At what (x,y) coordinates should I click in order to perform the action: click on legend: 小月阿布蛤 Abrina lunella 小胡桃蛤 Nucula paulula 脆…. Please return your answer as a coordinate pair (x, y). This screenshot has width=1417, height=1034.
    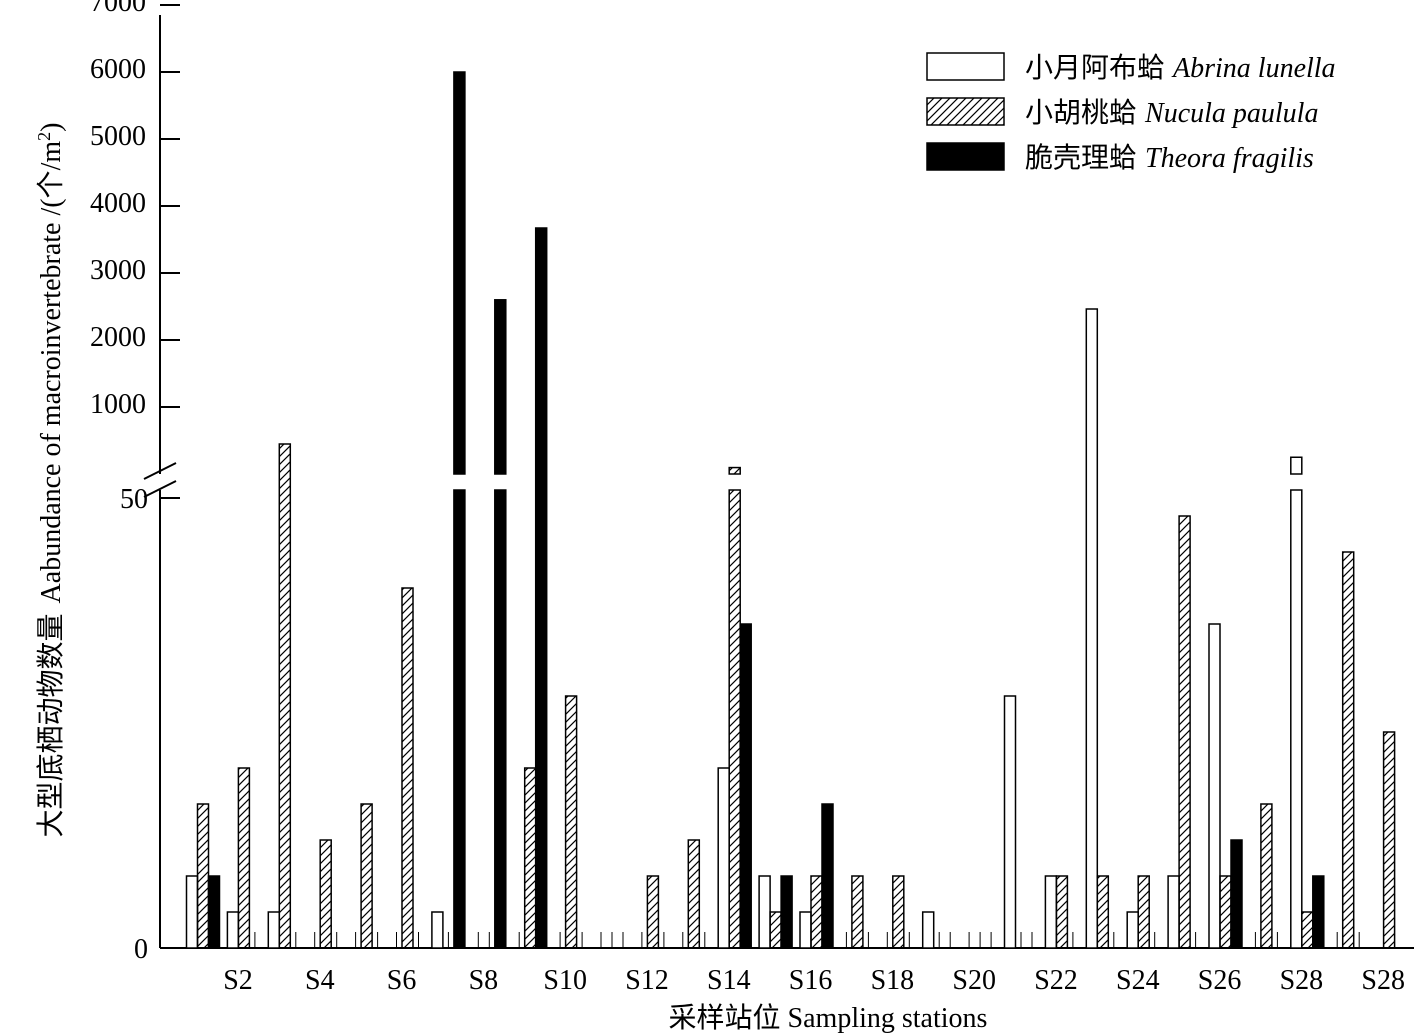
    Looking at the image, I should click on (1131, 113).